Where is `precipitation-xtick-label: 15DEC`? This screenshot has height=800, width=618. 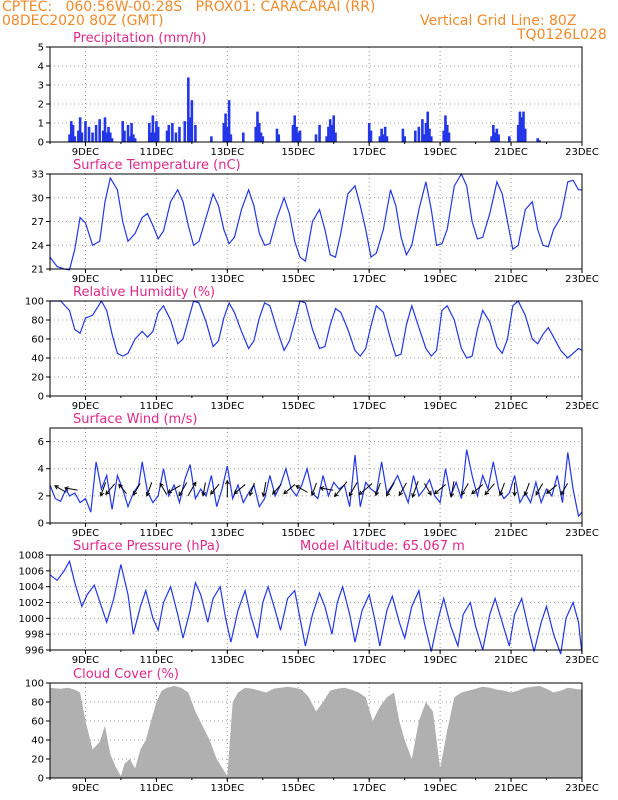
precipitation-xtick-label: 15DEC is located at coordinates (298, 152).